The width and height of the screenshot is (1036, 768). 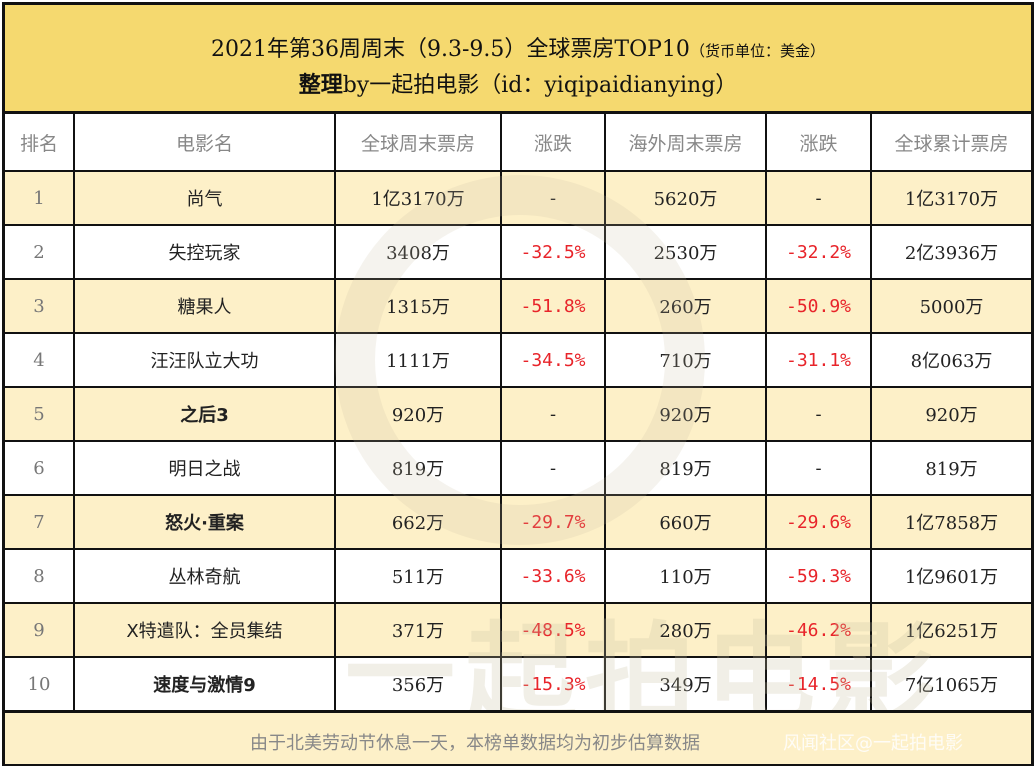 I want to click on global-change-cell: -48.5%, so click(x=553, y=630).